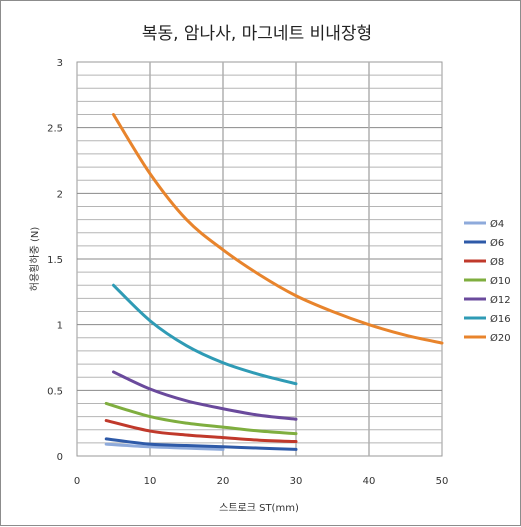  I want to click on x-tick-label: 20, so click(223, 481).